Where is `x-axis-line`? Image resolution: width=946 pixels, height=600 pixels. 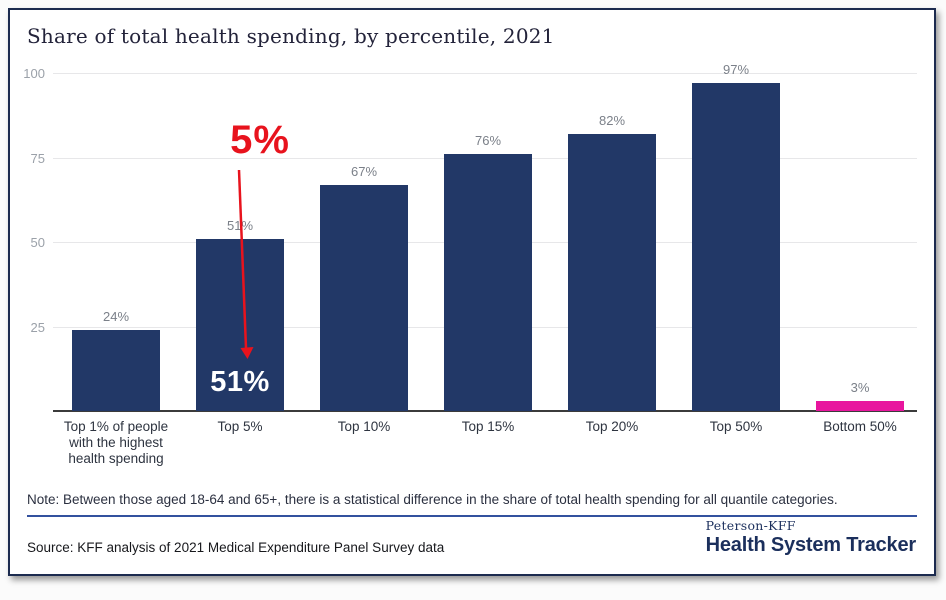 x-axis-line is located at coordinates (485, 411).